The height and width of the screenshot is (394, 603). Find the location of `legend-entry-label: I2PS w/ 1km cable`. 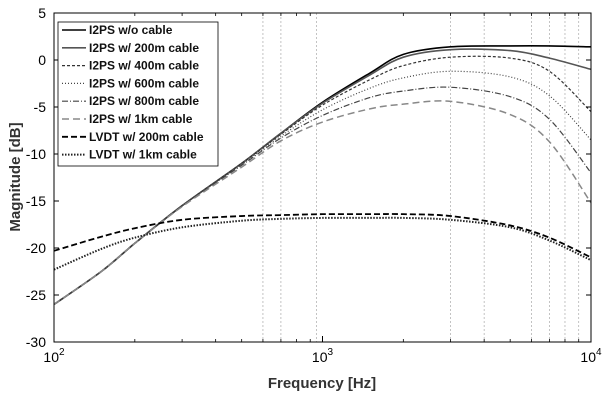

legend-entry-label: I2PS w/ 1km cable is located at coordinates (141, 119).